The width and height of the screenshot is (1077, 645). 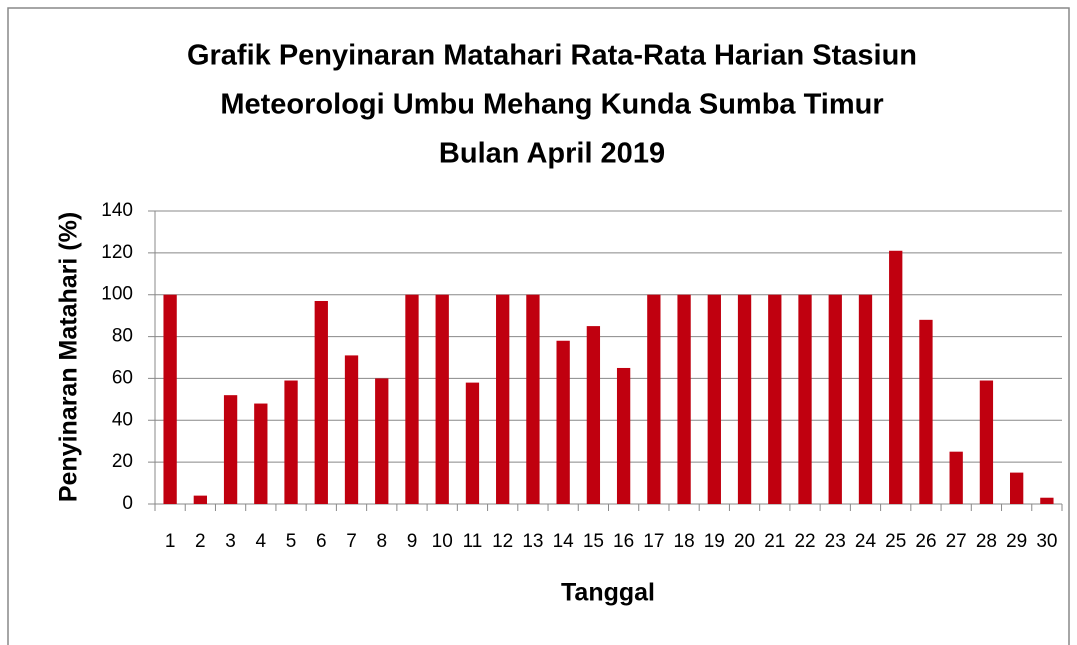 I want to click on x-tick-label: 22, so click(x=804, y=541).